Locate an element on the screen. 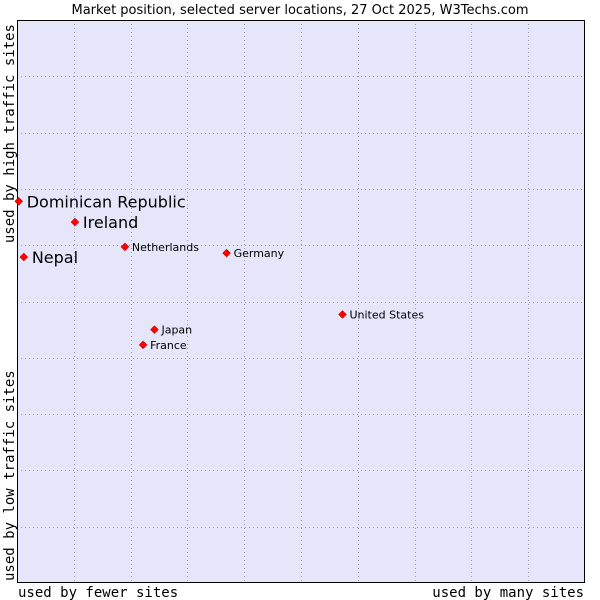 The image size is (600, 600). point-label-germany: Germany is located at coordinates (259, 253).